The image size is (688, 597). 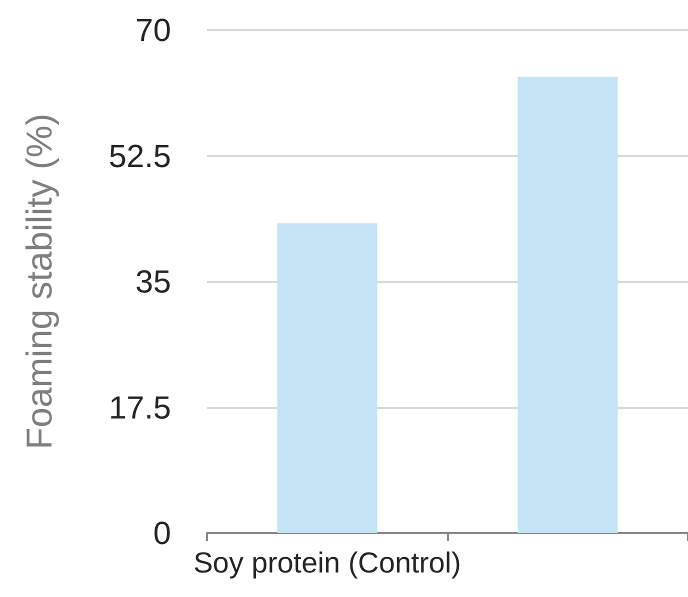 I want to click on y-tick-label: 0, so click(x=162, y=533).